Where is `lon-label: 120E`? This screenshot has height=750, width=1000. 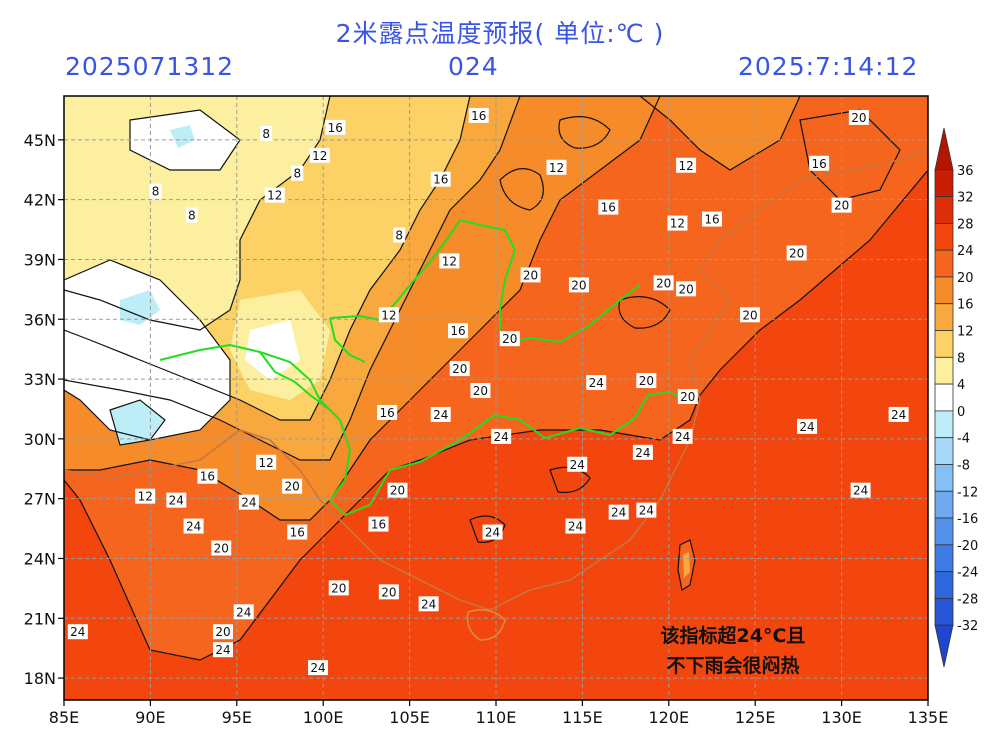
lon-label: 120E is located at coordinates (668, 717).